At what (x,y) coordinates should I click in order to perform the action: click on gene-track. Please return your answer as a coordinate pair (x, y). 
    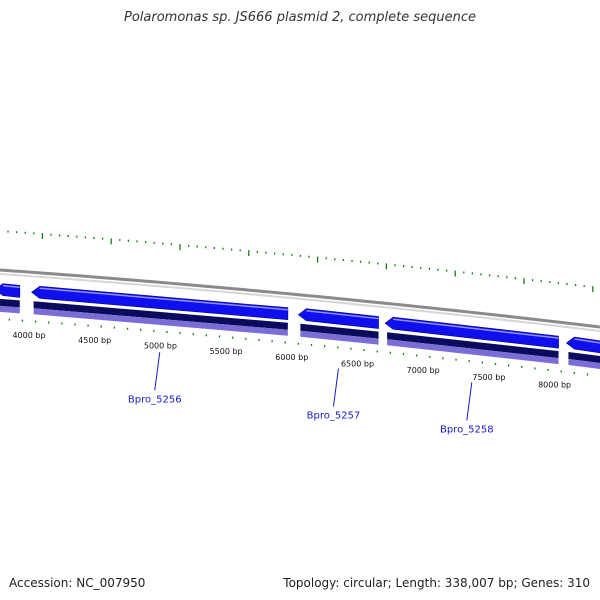
    Looking at the image, I should click on (300, 326).